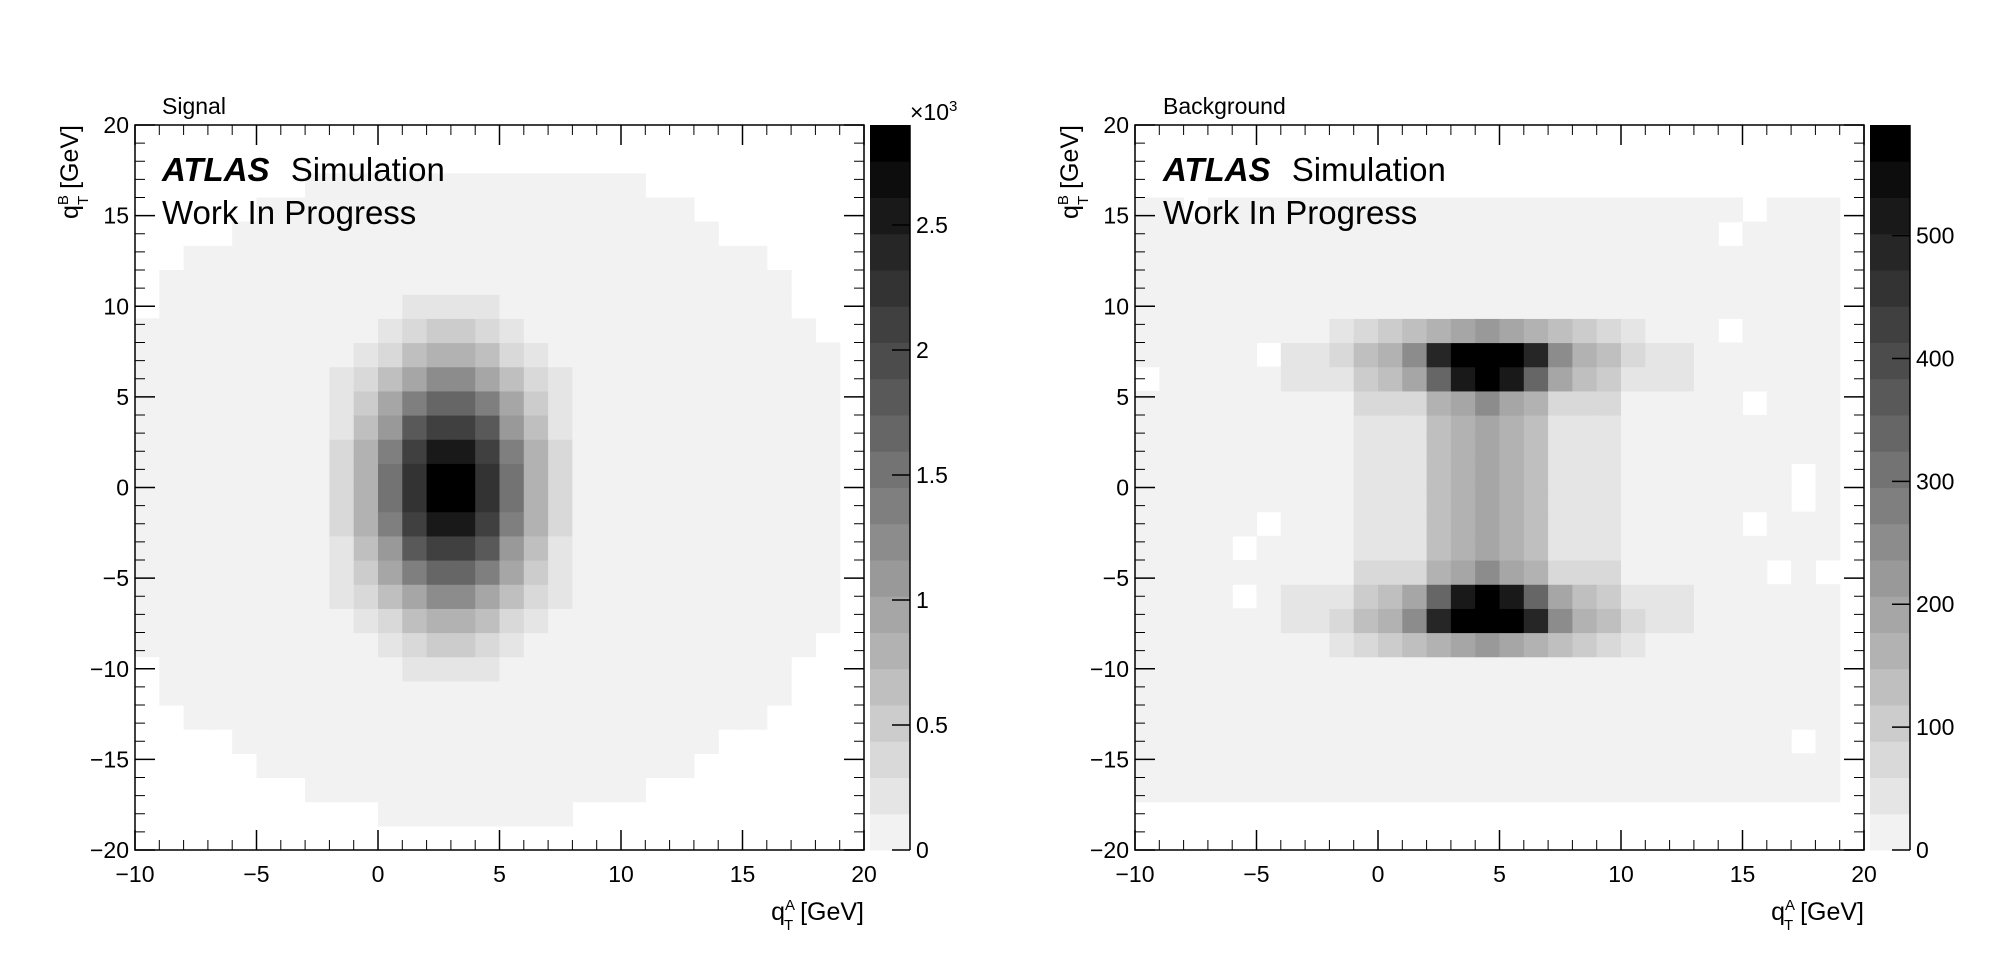  I want to click on y-tick-label: 15, so click(116, 216).